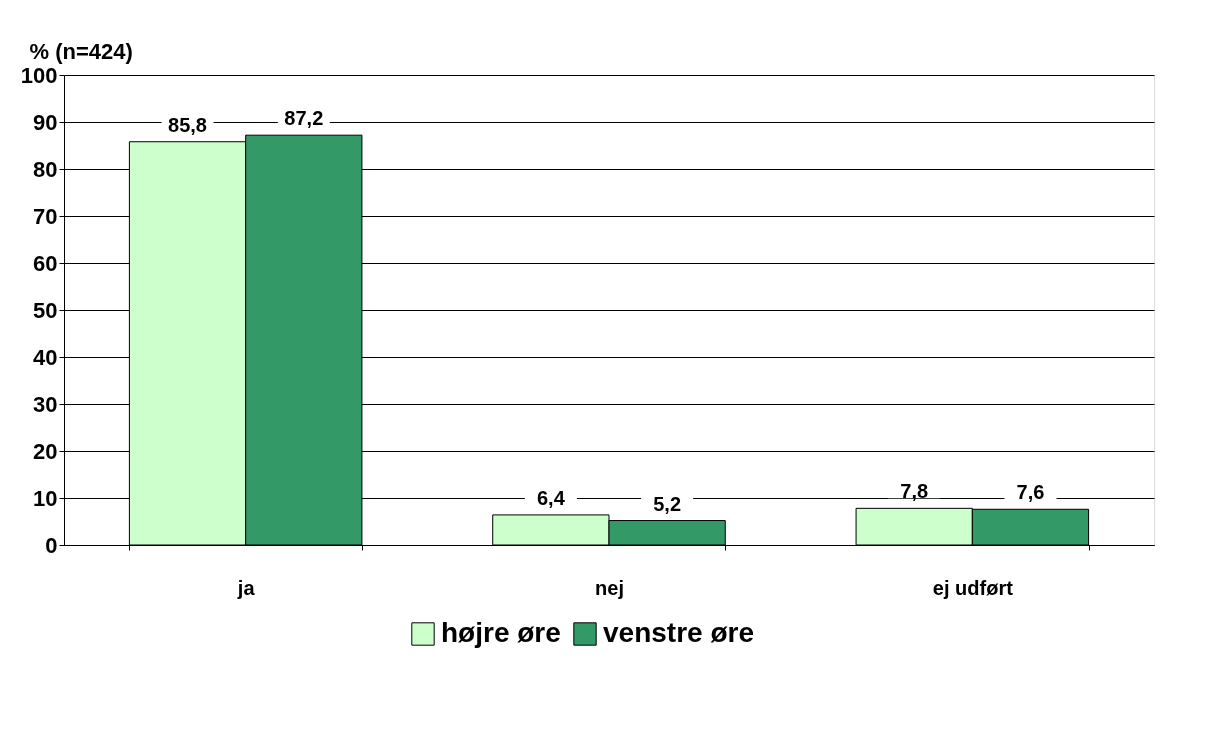  I want to click on x-tick-label: nej, so click(609, 587).